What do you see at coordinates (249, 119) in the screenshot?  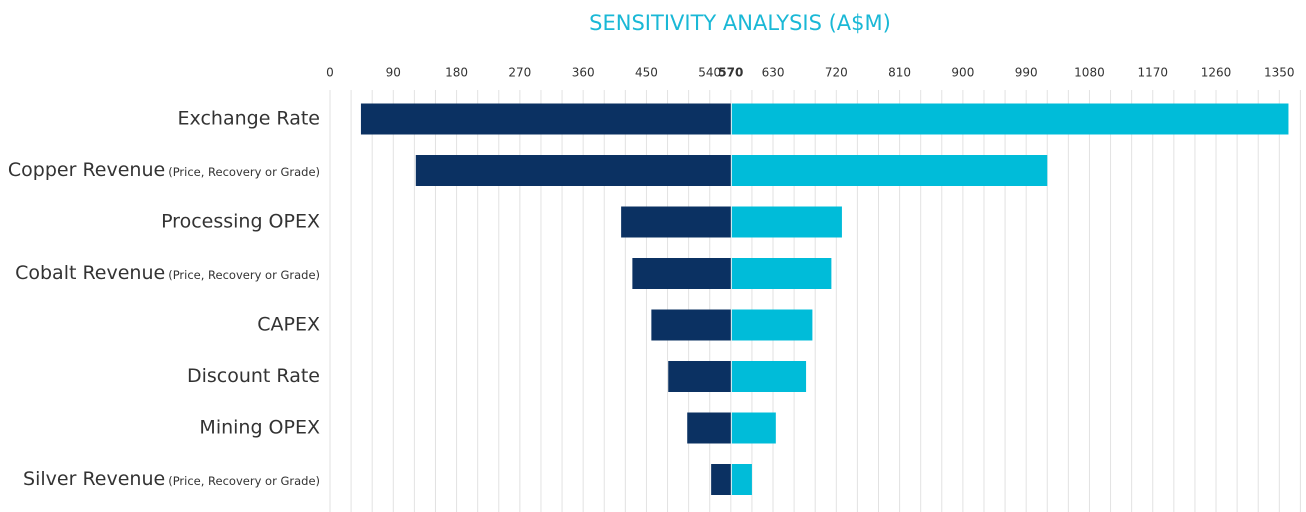 I see `category-label: Exchange Rate` at bounding box center [249, 119].